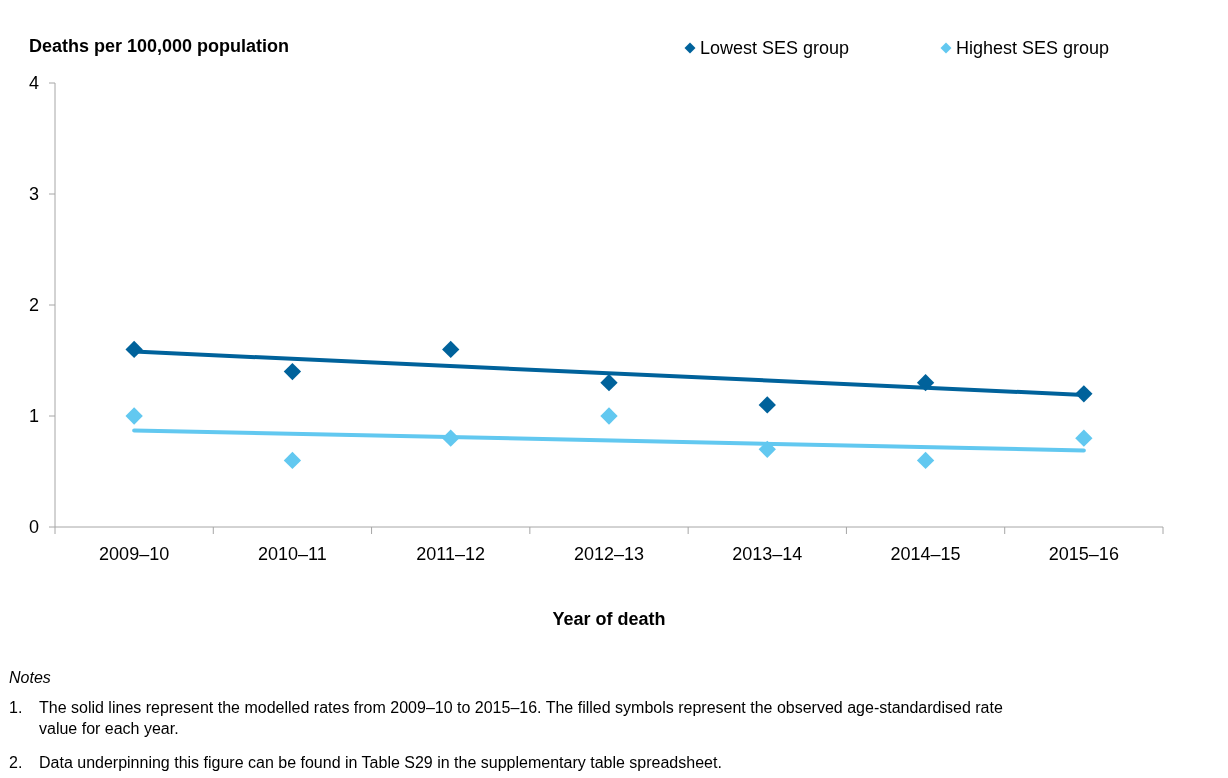 The height and width of the screenshot is (778, 1228). What do you see at coordinates (159, 46) in the screenshot?
I see `y-axis-title: Deaths per 100,000 population` at bounding box center [159, 46].